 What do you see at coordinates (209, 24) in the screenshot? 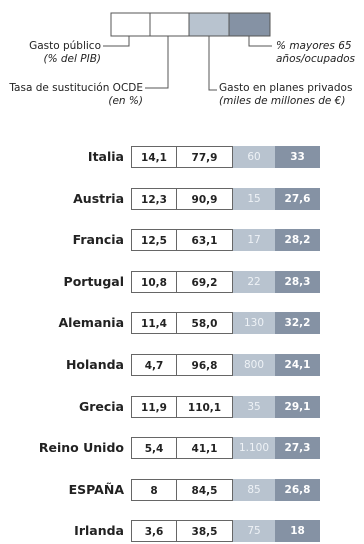
I see `legend-swatch-private-plans` at bounding box center [209, 24].